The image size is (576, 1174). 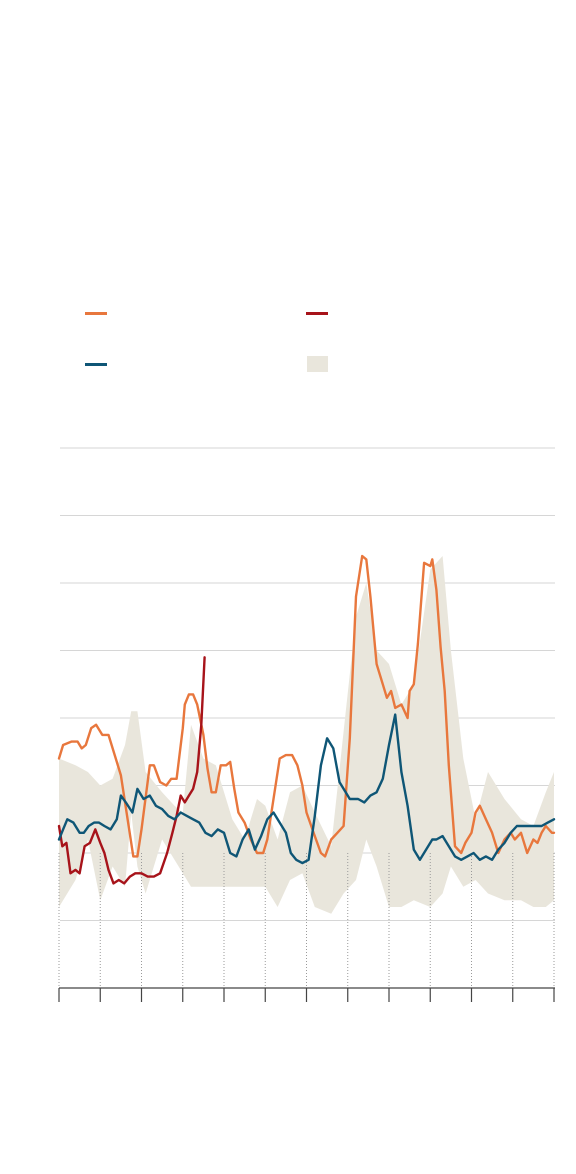 What do you see at coordinates (96, 364) in the screenshot?
I see `legend-swatch-blue` at bounding box center [96, 364].